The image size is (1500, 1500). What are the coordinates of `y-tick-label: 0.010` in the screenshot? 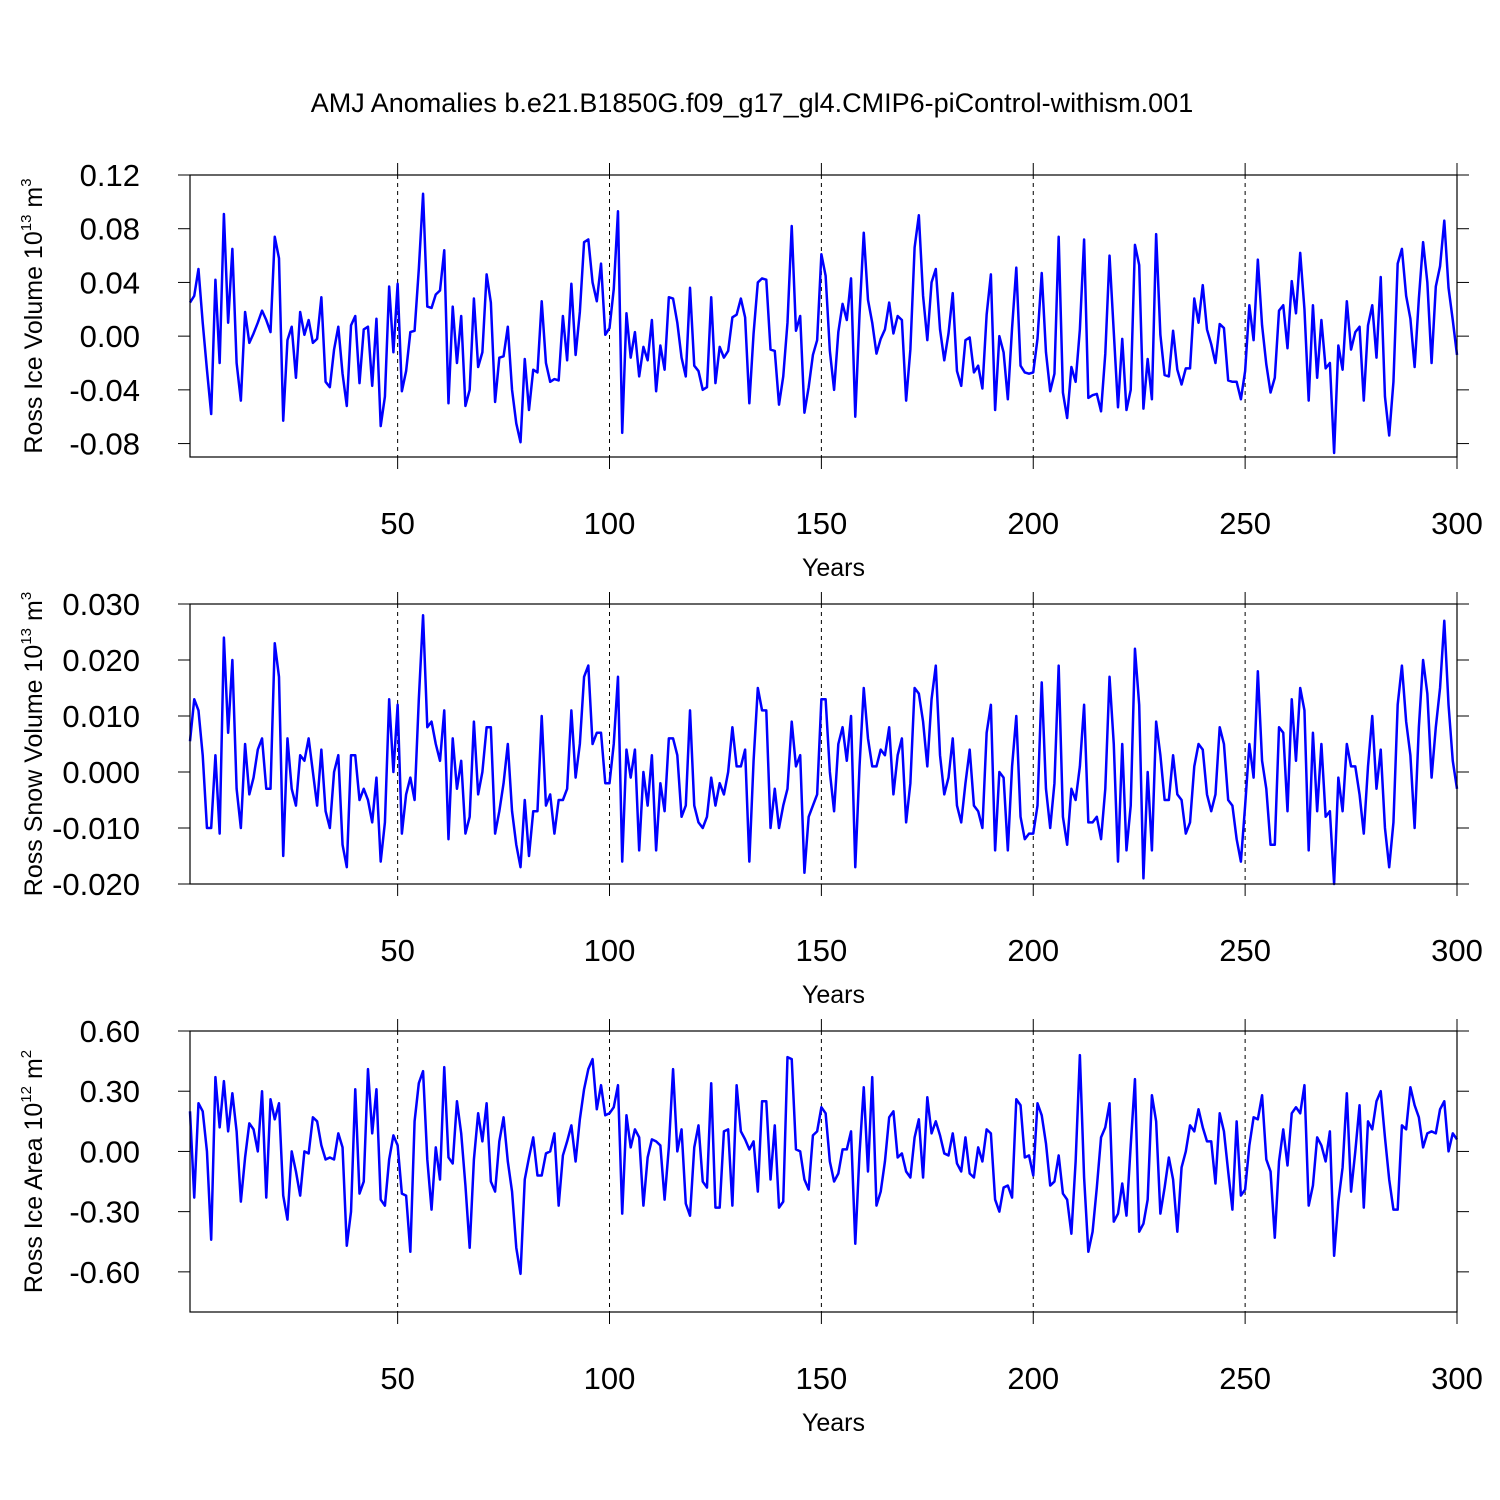 It's located at (101, 716).